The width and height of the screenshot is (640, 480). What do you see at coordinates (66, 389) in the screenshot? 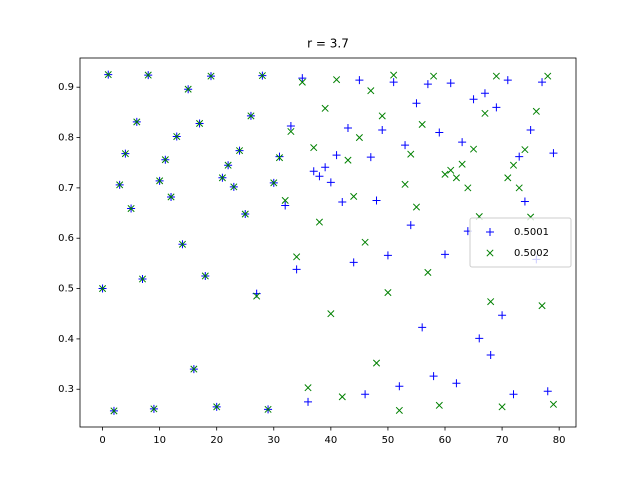
I see `y-tick-label: 0.3` at bounding box center [66, 389].